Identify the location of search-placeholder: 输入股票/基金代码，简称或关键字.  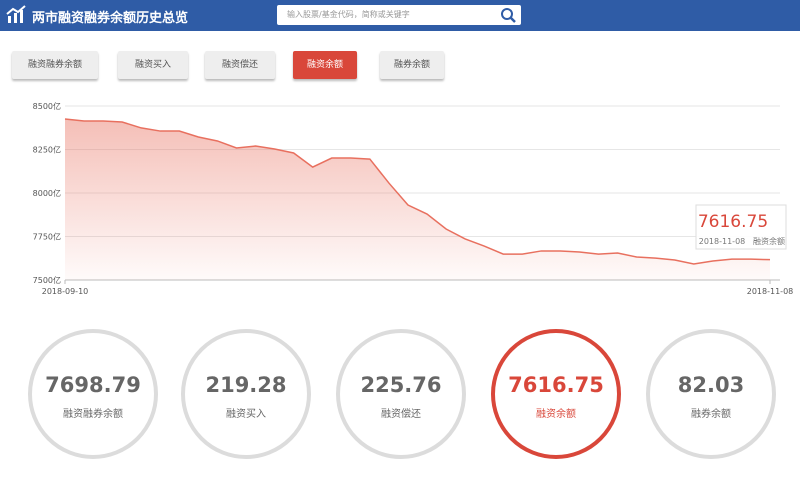
(348, 14).